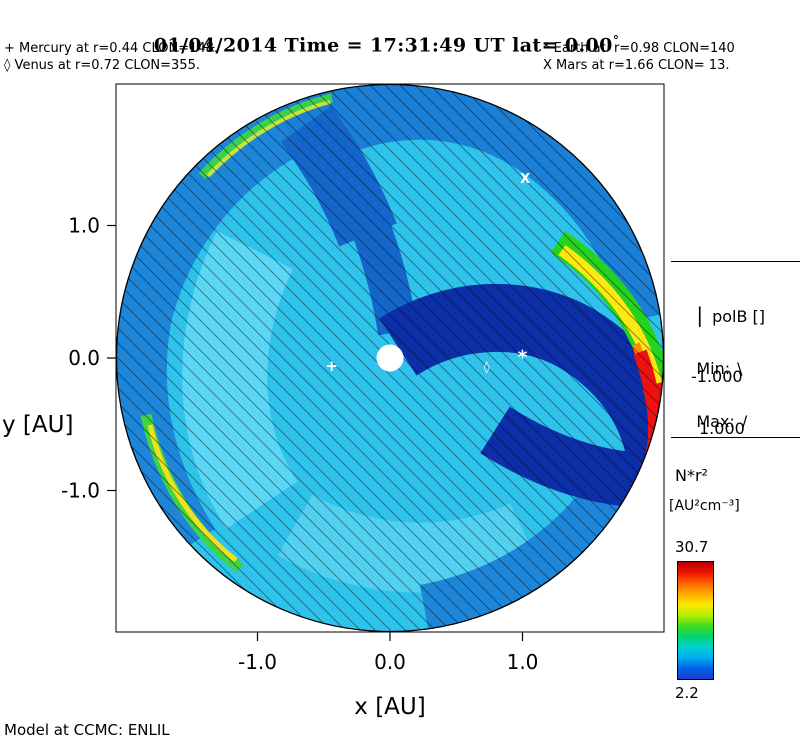  What do you see at coordinates (616, 40) in the screenshot?
I see `degree-symbol: °` at bounding box center [616, 40].